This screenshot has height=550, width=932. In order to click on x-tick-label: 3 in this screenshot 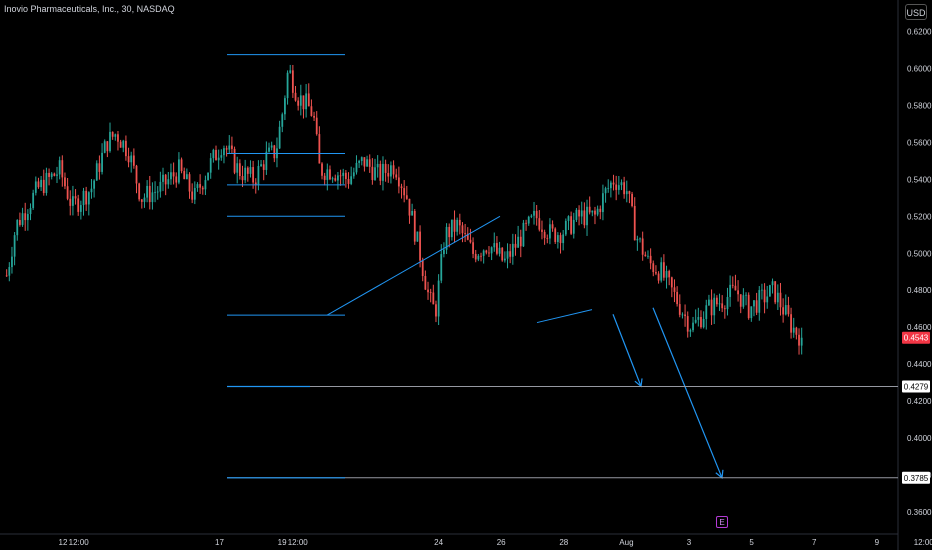, I will do `click(689, 542)`.